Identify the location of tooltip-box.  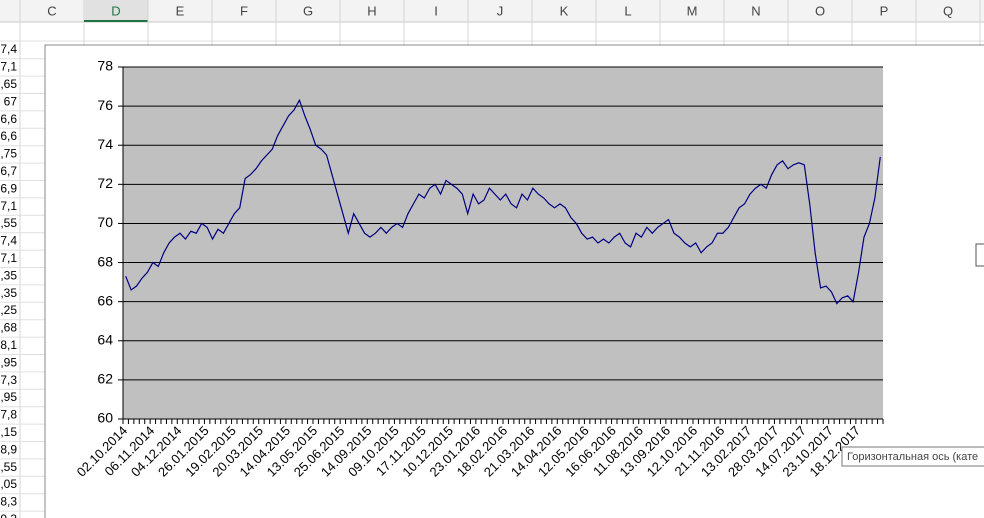
(912, 456).